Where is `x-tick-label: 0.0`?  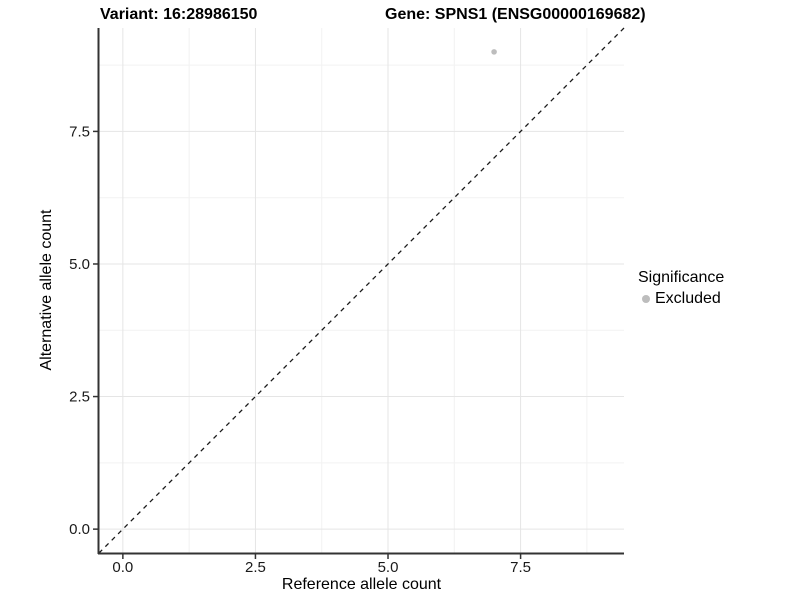
x-tick-label: 0.0 is located at coordinates (122, 567).